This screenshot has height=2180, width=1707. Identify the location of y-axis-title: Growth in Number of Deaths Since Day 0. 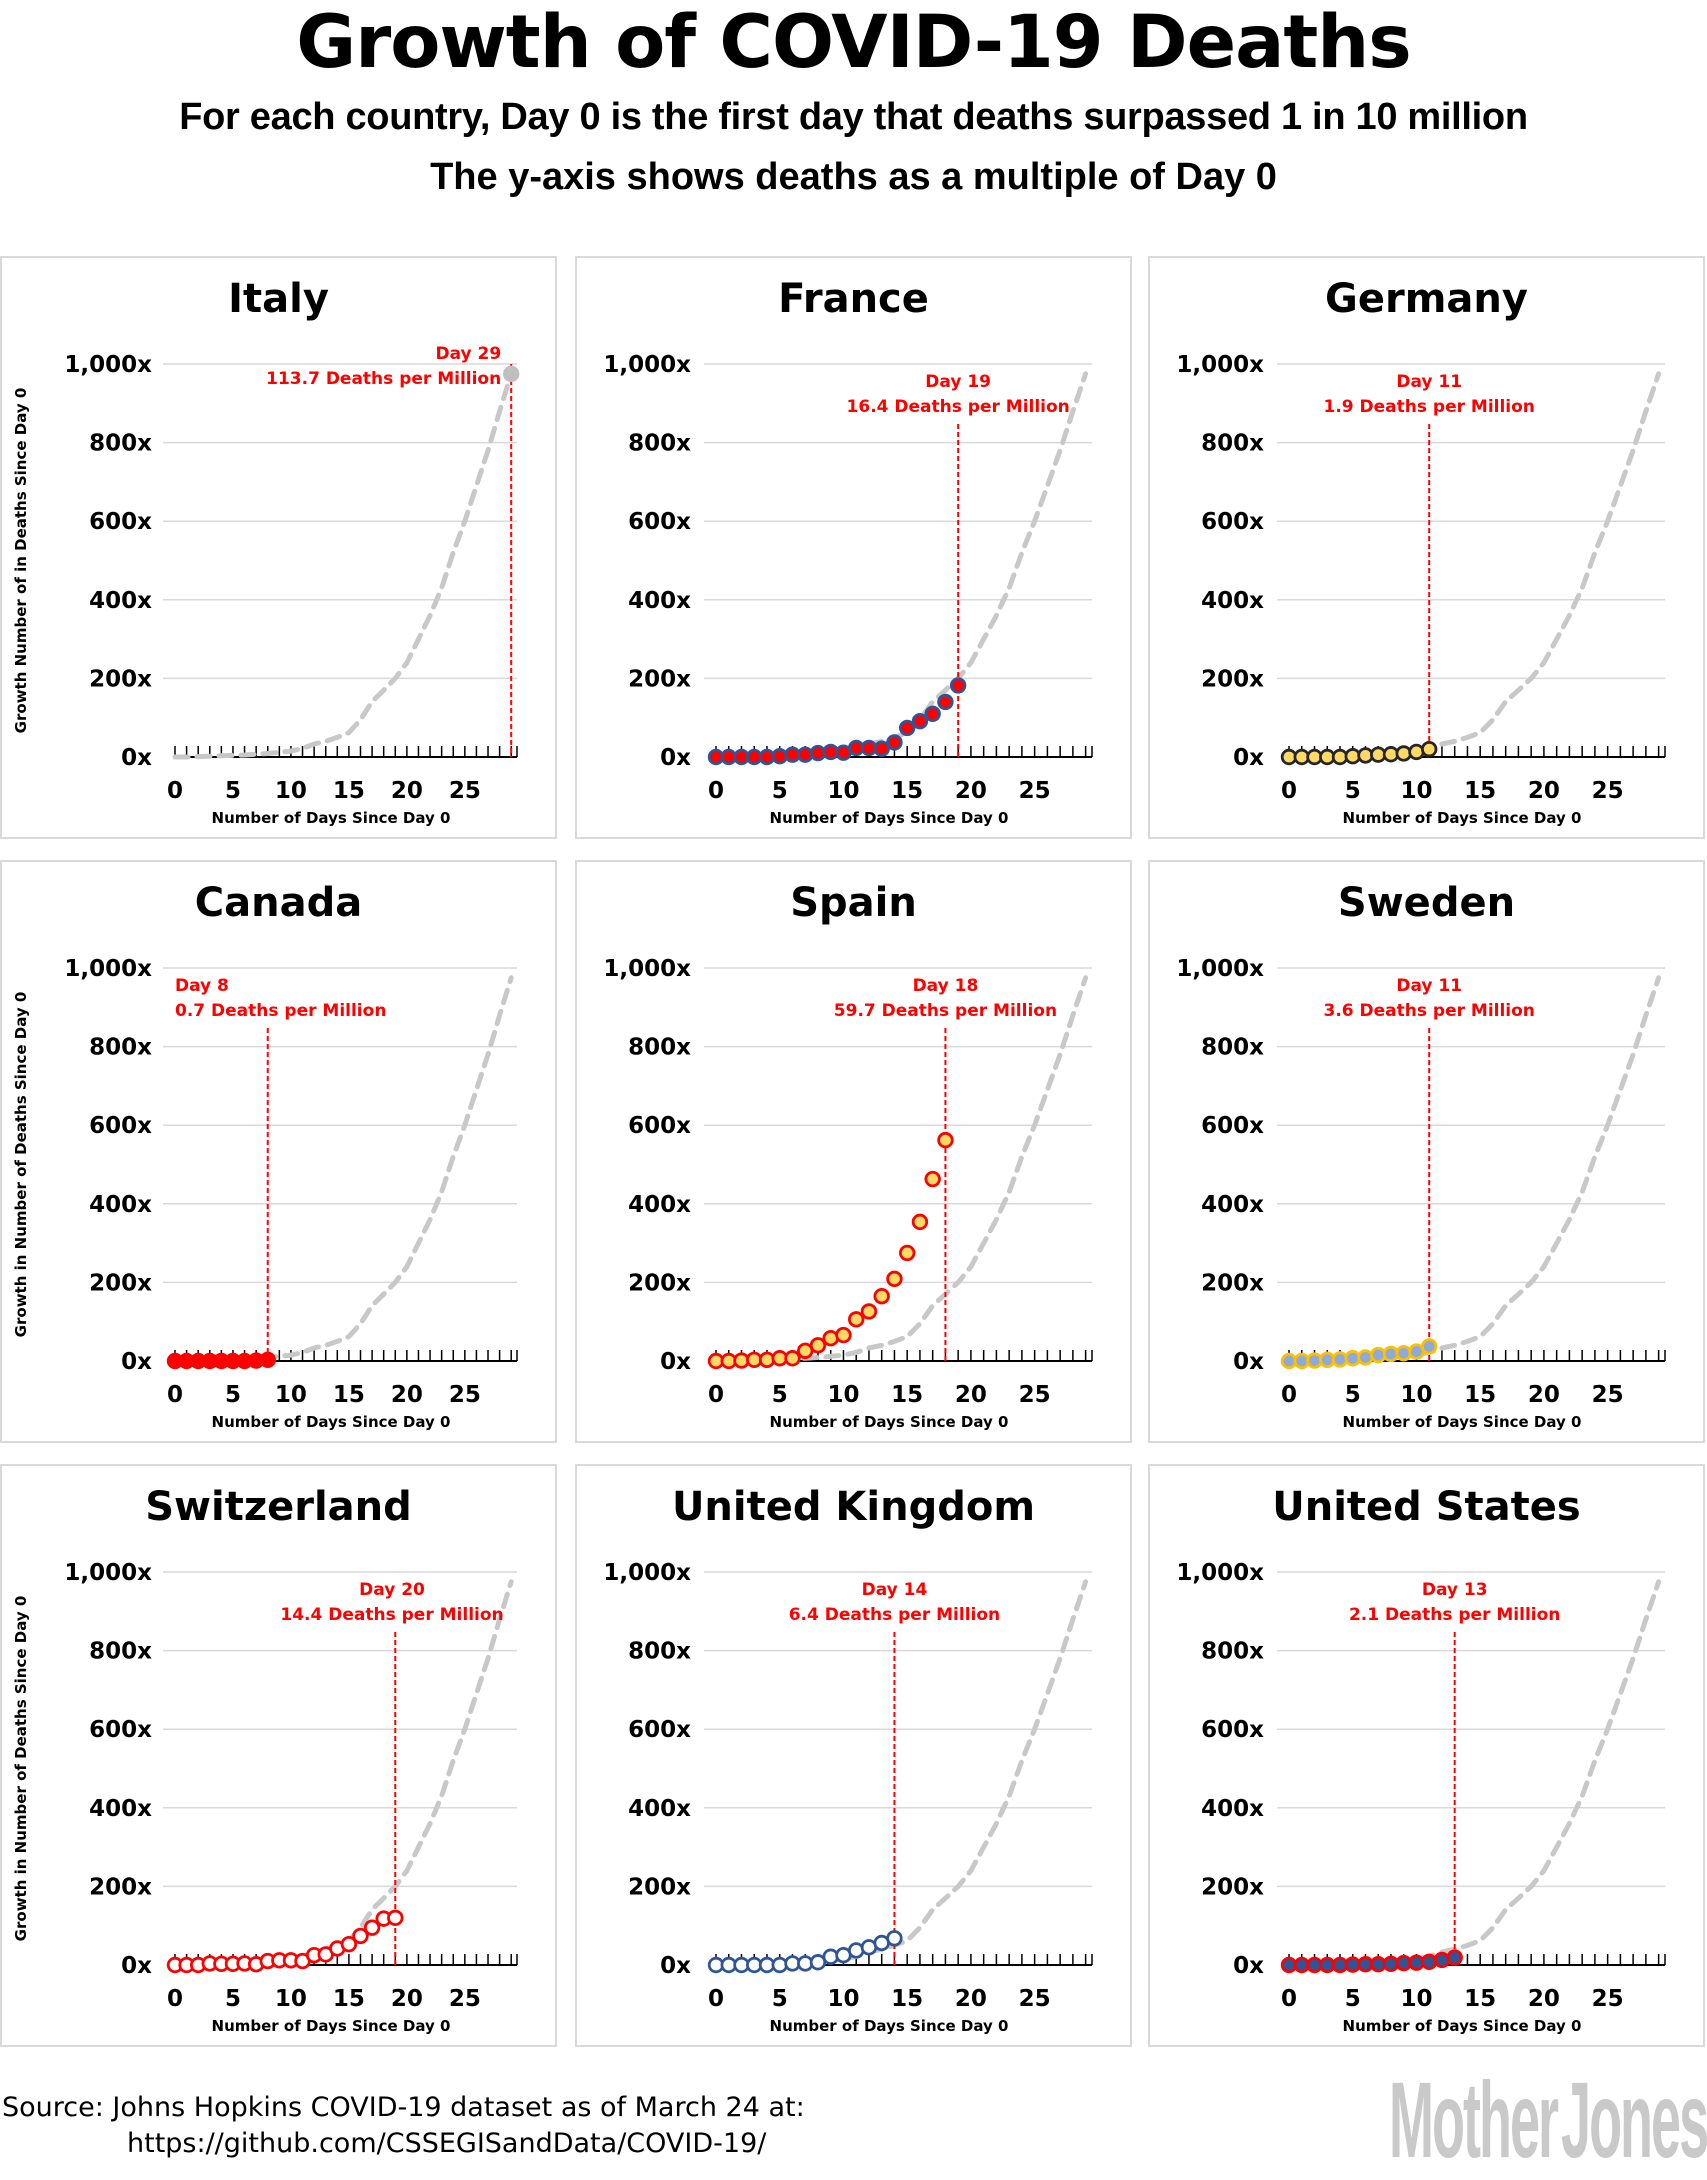
(21, 1165).